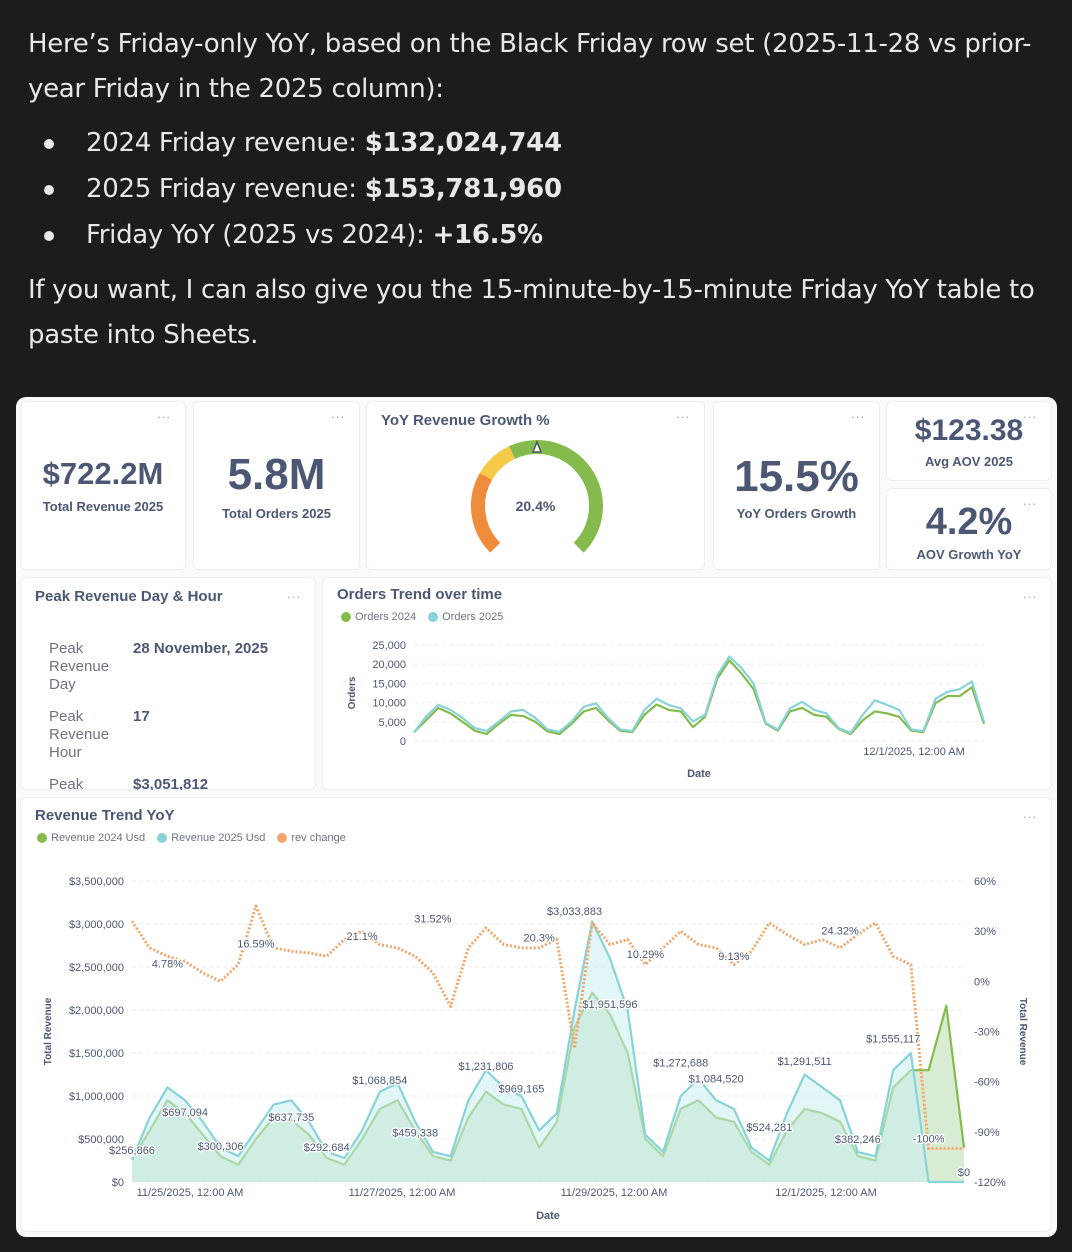  I want to click on y-right-tick-label: 0%, so click(982, 982).